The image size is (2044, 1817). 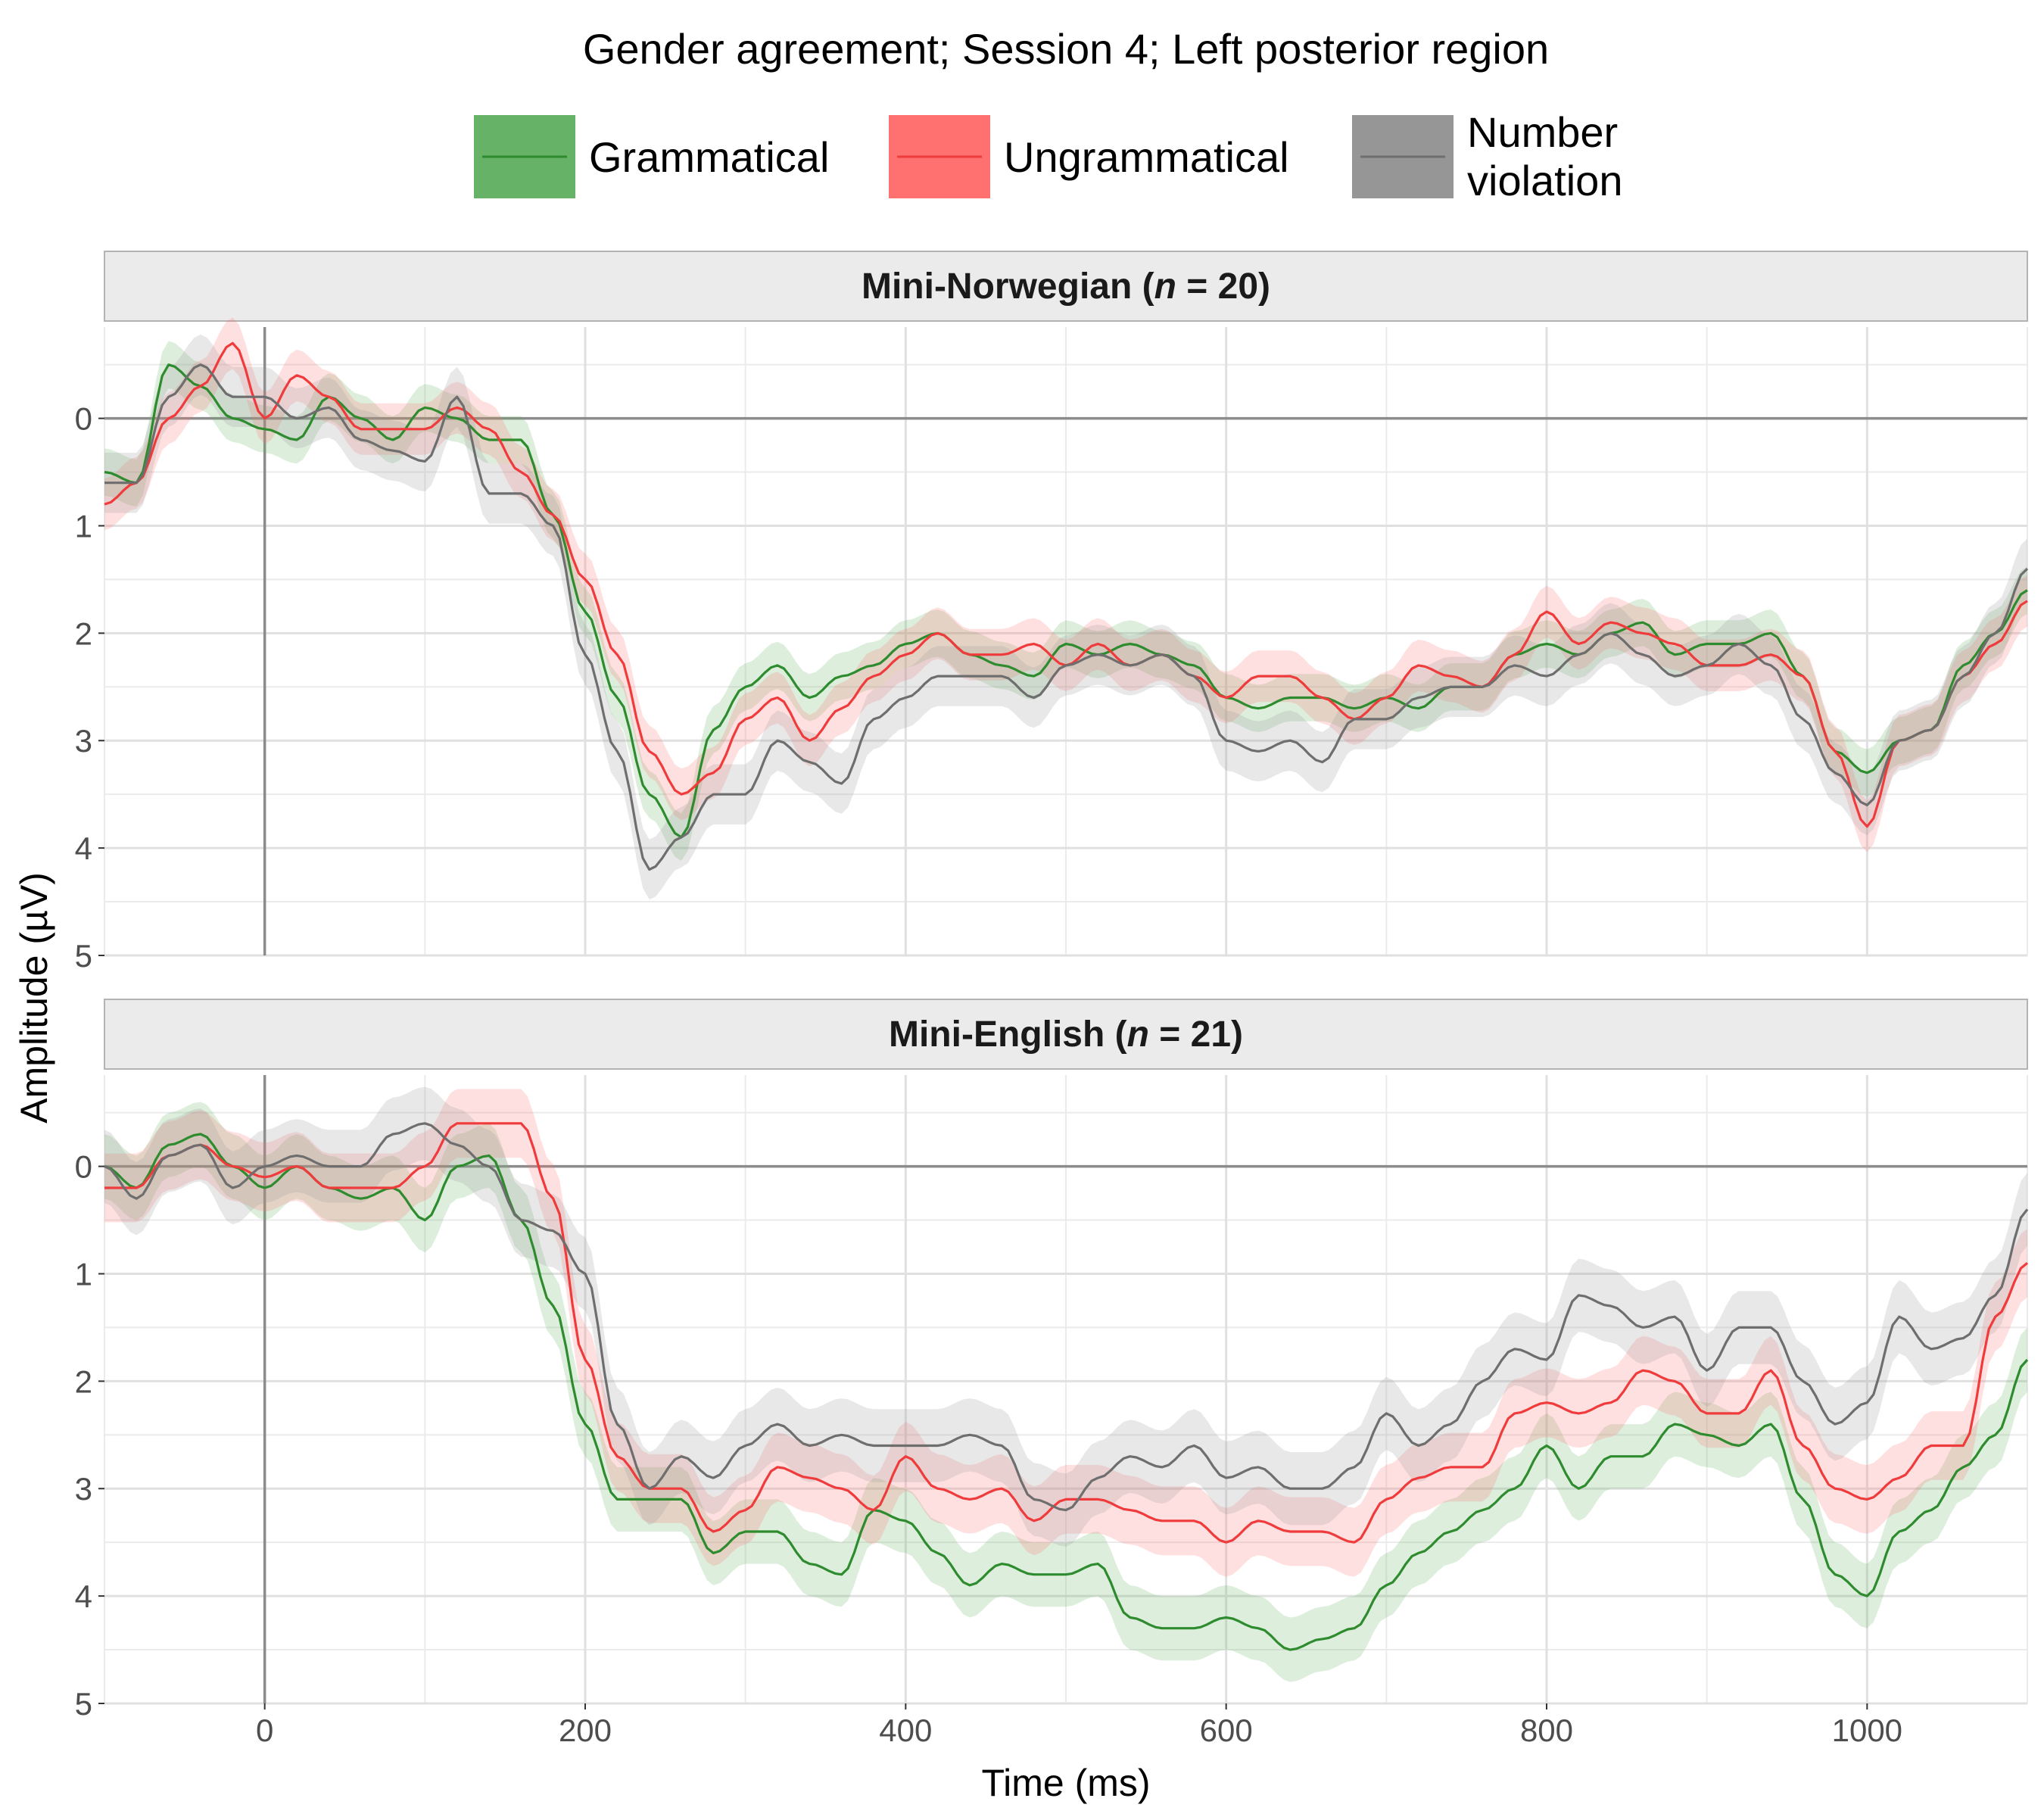 What do you see at coordinates (709, 157) in the screenshot?
I see `legend-label-grammatical: Grammatical` at bounding box center [709, 157].